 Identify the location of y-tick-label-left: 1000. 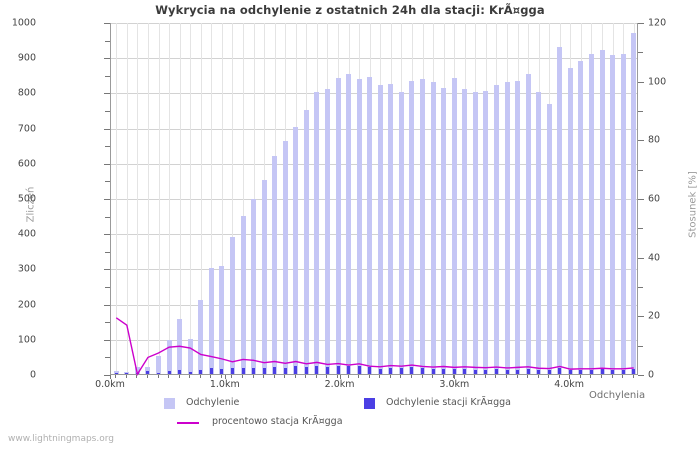
(23, 23).